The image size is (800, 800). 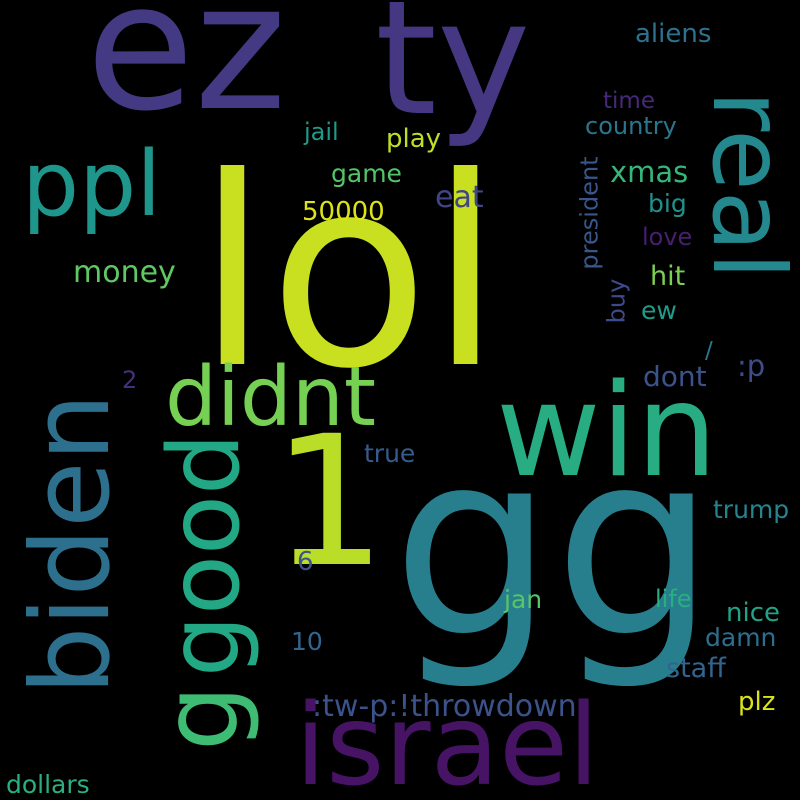 What do you see at coordinates (667, 203) in the screenshot?
I see `word-big: big` at bounding box center [667, 203].